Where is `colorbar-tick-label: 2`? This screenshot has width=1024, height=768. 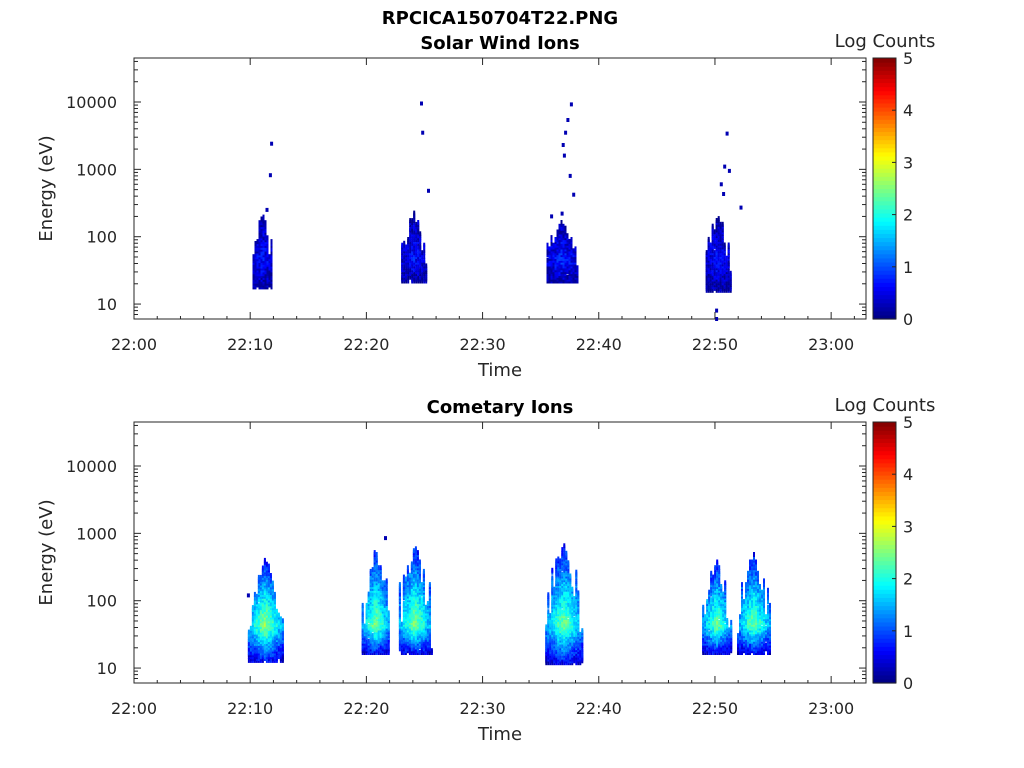
colorbar-tick-label: 2 is located at coordinates (908, 215).